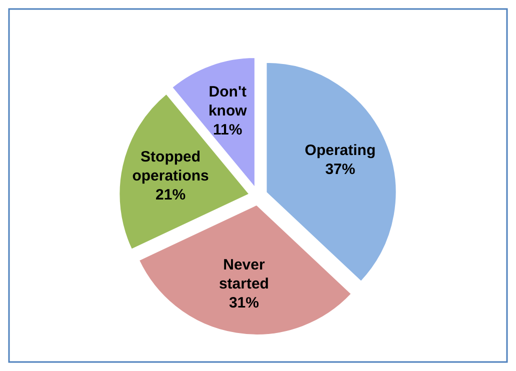 This screenshot has width=516, height=371. Describe the element at coordinates (170, 166) in the screenshot. I see `slice-label: Stopped operations` at that location.